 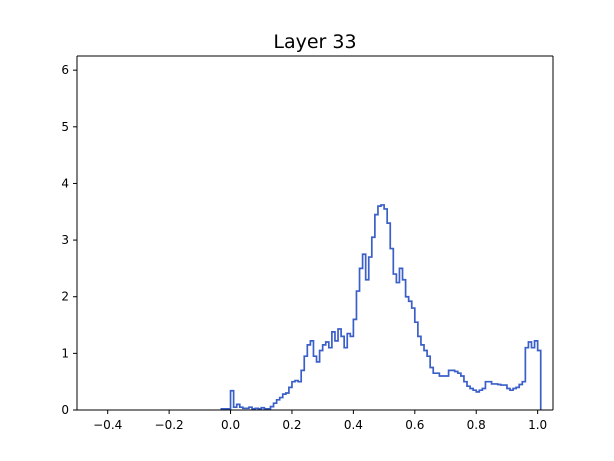 I want to click on x-tick-label: 1.0, so click(x=537, y=425).